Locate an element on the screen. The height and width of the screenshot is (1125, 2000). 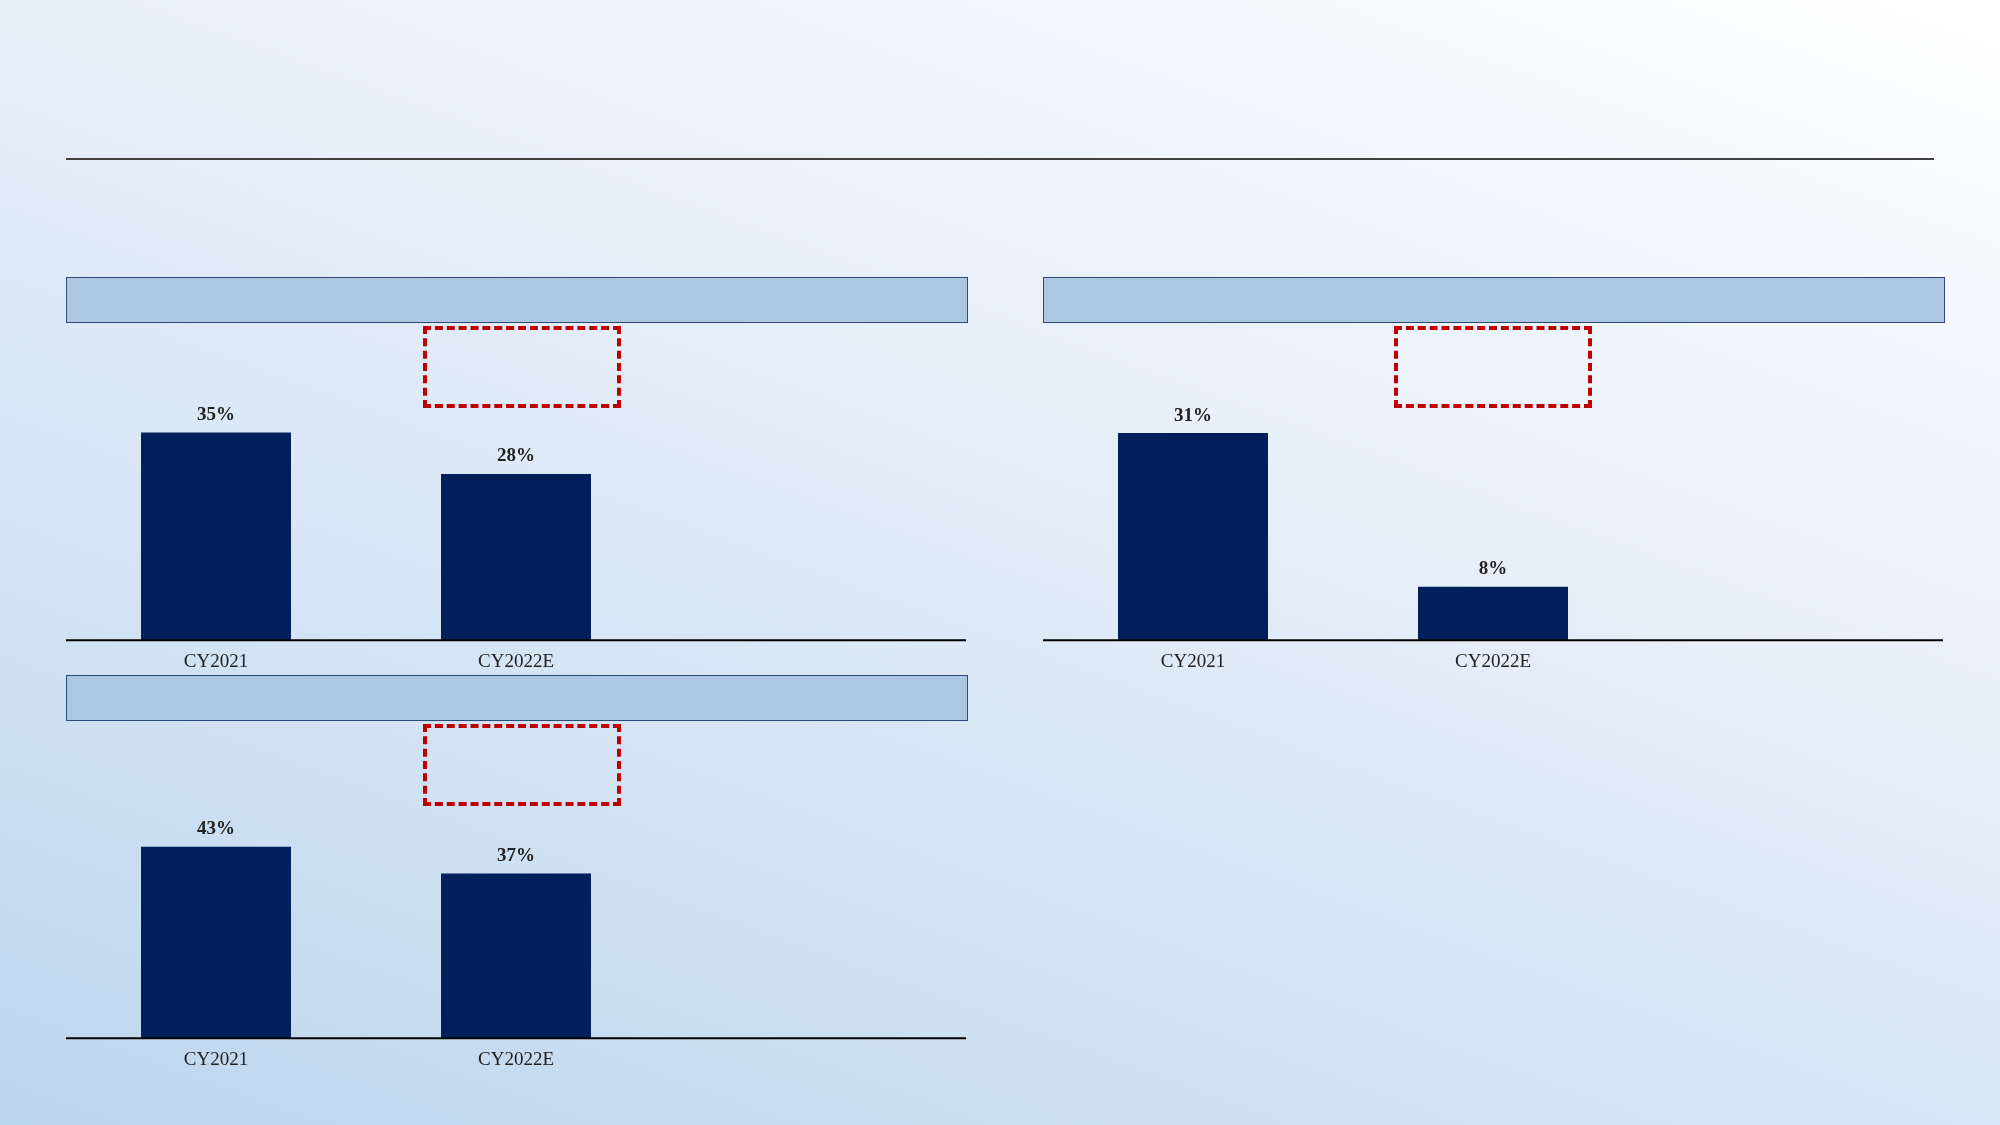
data-label: 31% is located at coordinates (1193, 414).